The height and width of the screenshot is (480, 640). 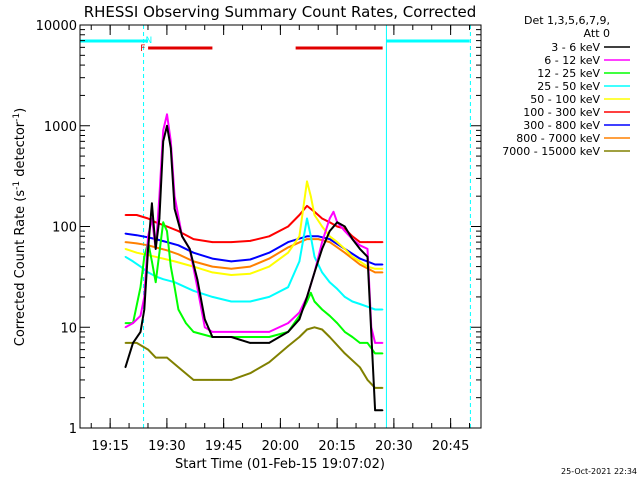 What do you see at coordinates (393, 446) in the screenshot?
I see `x-tick-label-5: 20:30` at bounding box center [393, 446].